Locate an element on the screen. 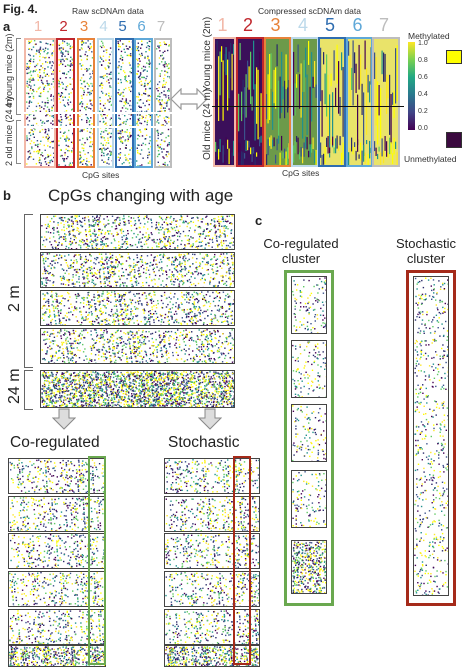 Image resolution: width=474 pixels, height=669 pixels. panel-b-letter: b is located at coordinates (7, 195).